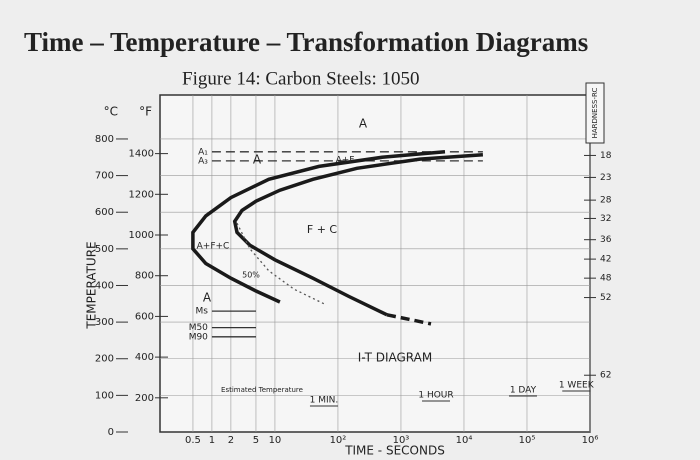 The height and width of the screenshot is (460, 700). Describe the element at coordinates (104, 249) in the screenshot. I see `y-tick-label: 500` at that location.